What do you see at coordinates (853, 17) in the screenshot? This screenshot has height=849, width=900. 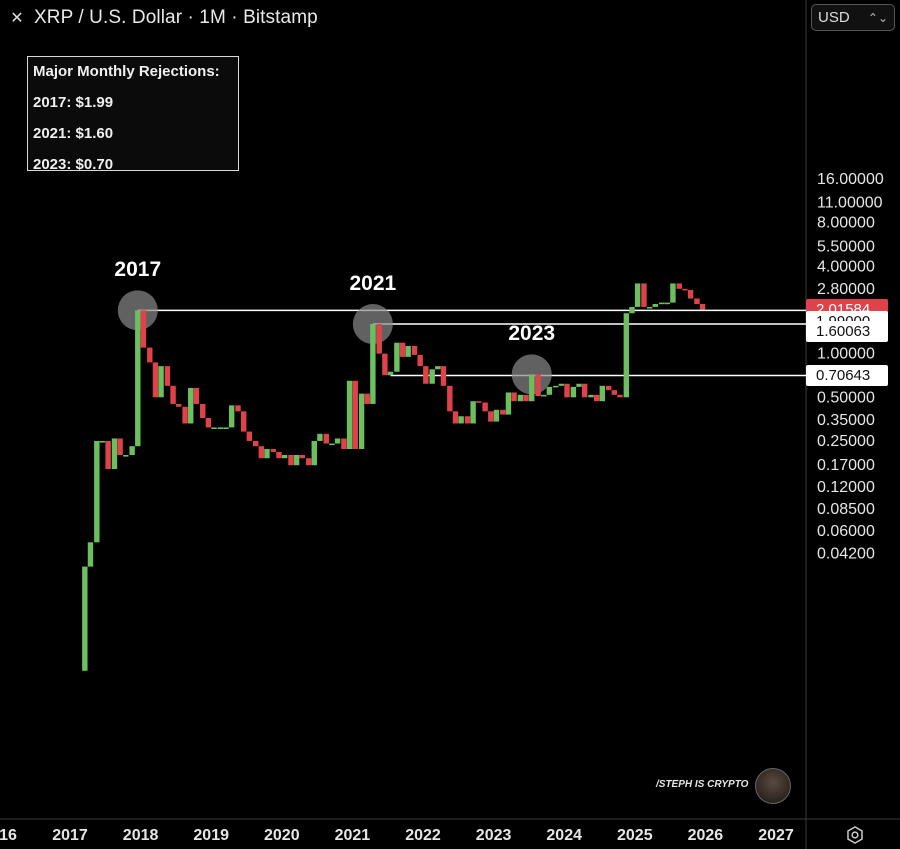 I see `currency-select: USD ⌃⌄` at bounding box center [853, 17].